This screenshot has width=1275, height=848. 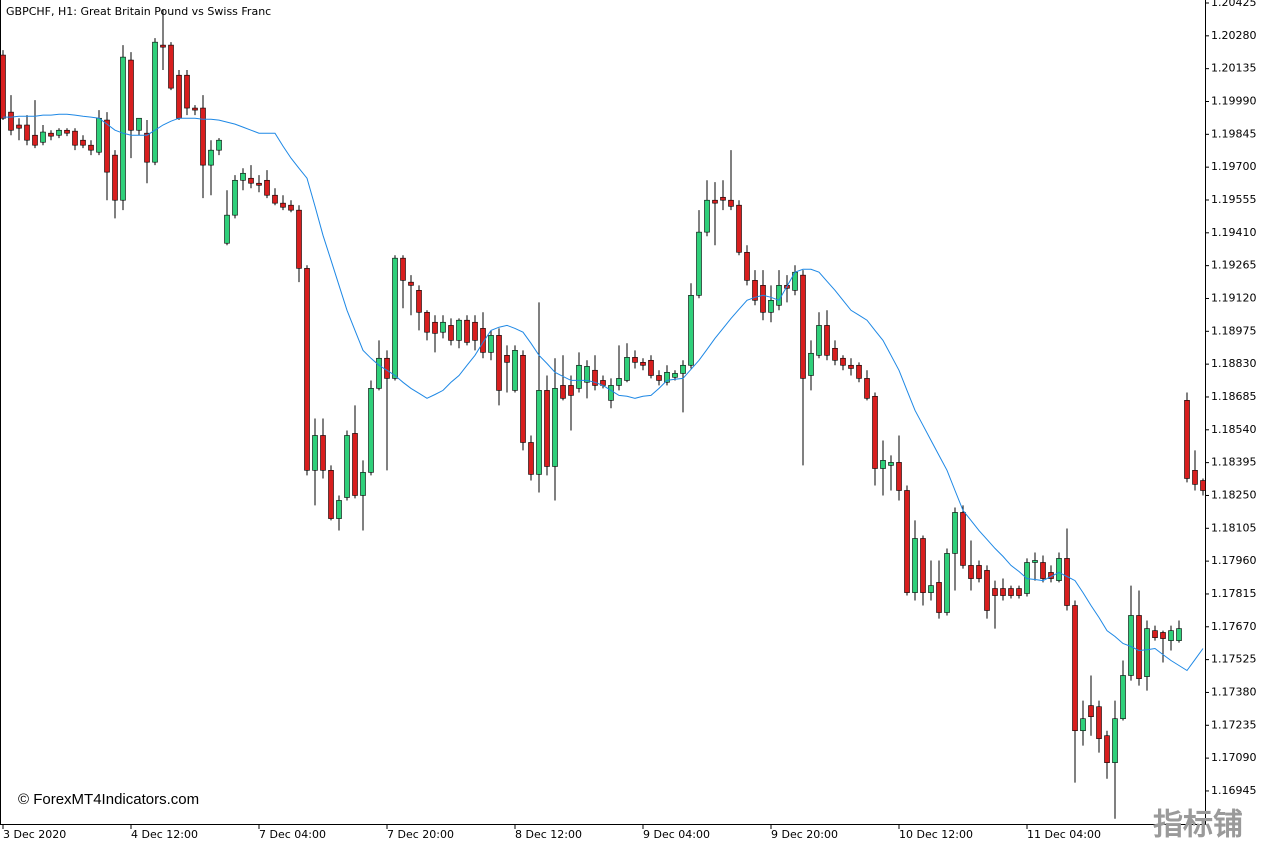 What do you see at coordinates (1234, 4) in the screenshot?
I see `y-tick-label: 1.20425` at bounding box center [1234, 4].